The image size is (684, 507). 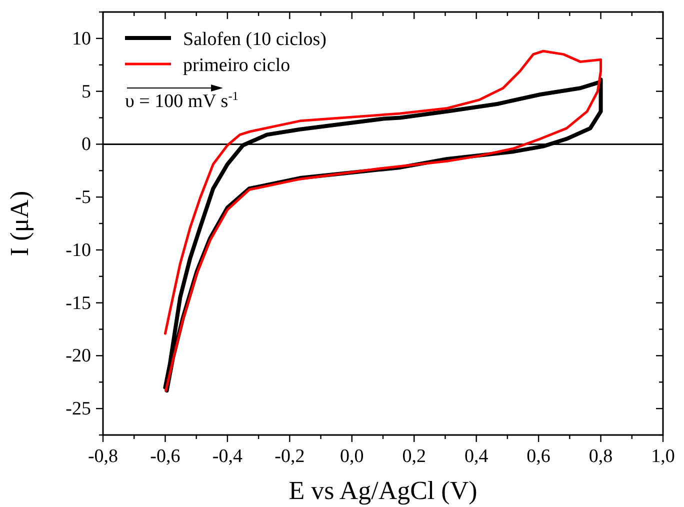 I want to click on x-tick-label: 0,0, so click(x=352, y=456).